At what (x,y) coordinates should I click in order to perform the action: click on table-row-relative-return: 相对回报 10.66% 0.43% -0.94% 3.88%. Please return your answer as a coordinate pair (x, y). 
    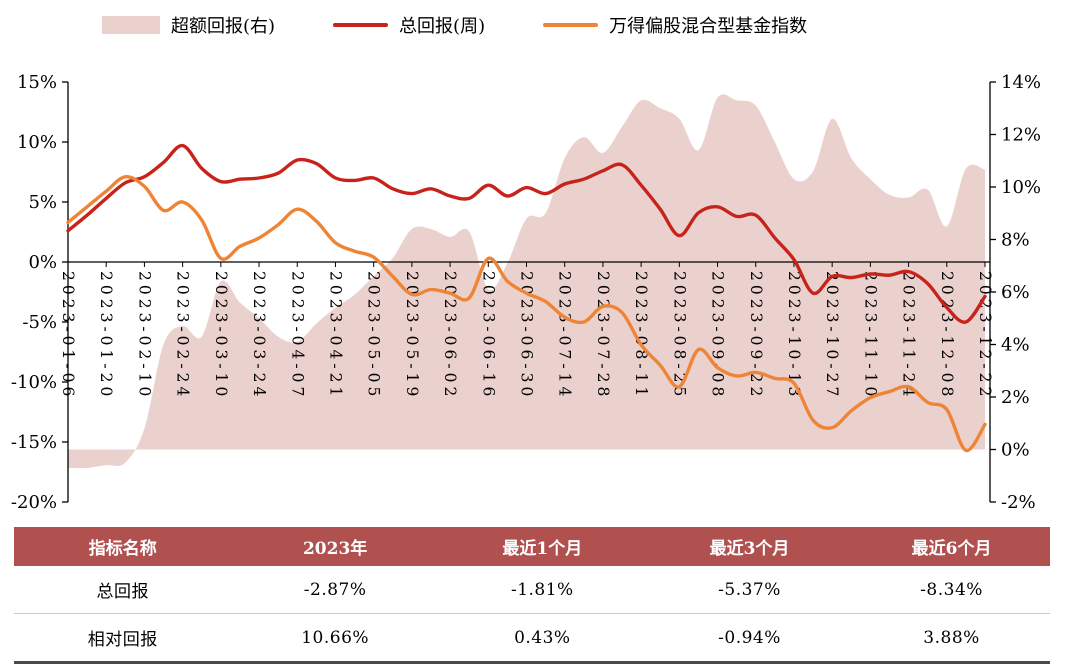
    Looking at the image, I should click on (532, 638).